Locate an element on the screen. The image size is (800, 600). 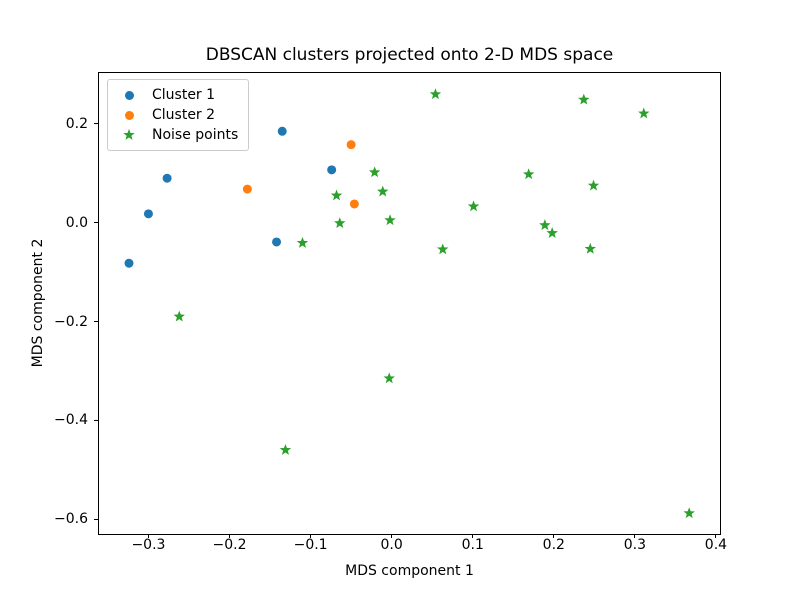
legend-entry-noise-points: Noise points is located at coordinates (177, 135).